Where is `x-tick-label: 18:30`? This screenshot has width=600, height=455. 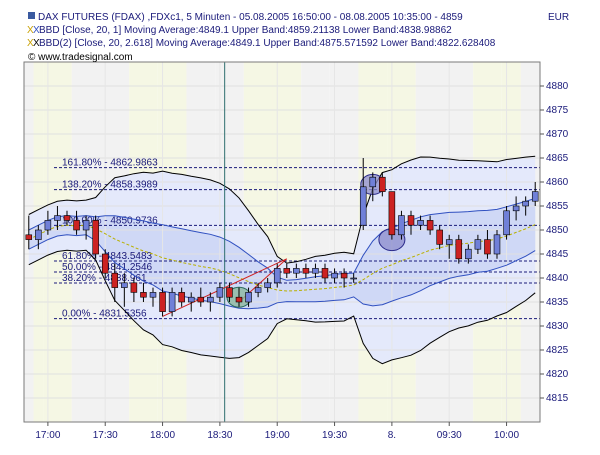 x-tick-label: 18:30 is located at coordinates (219, 435).